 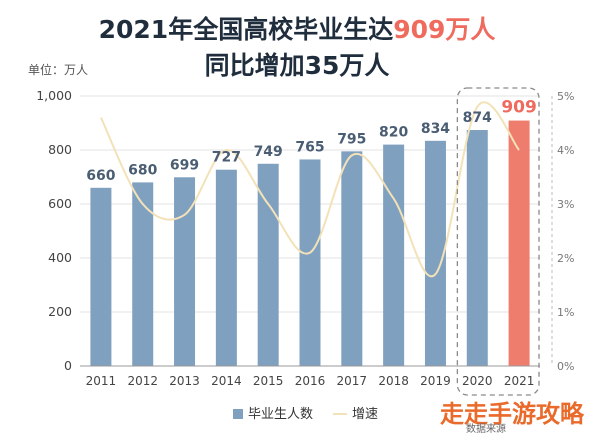 I want to click on x-tick-2019: 2019, so click(x=435, y=381).